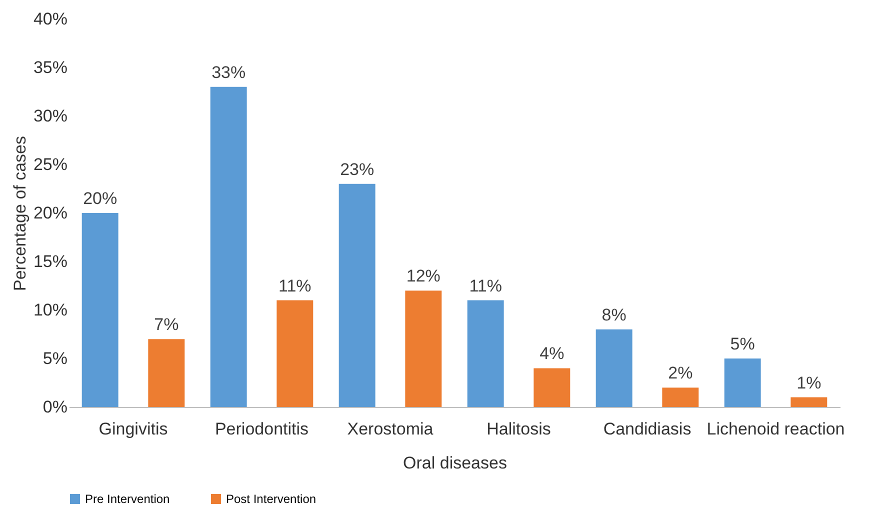 The height and width of the screenshot is (531, 874). I want to click on data-label: 2%, so click(680, 373).